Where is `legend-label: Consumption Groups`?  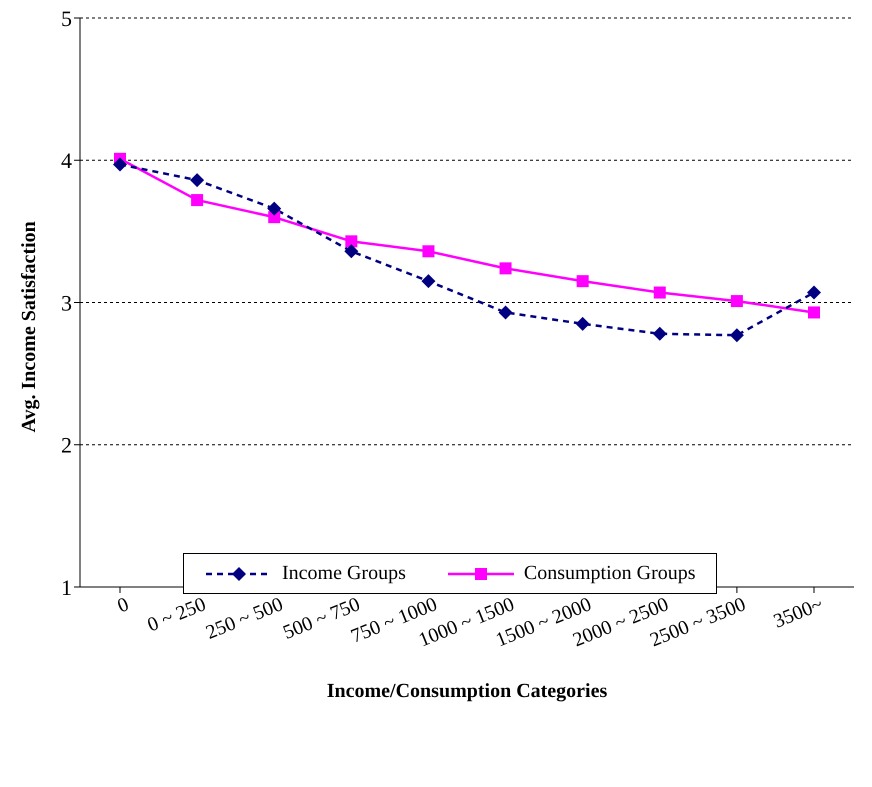
legend-label: Consumption Groups is located at coordinates (610, 573).